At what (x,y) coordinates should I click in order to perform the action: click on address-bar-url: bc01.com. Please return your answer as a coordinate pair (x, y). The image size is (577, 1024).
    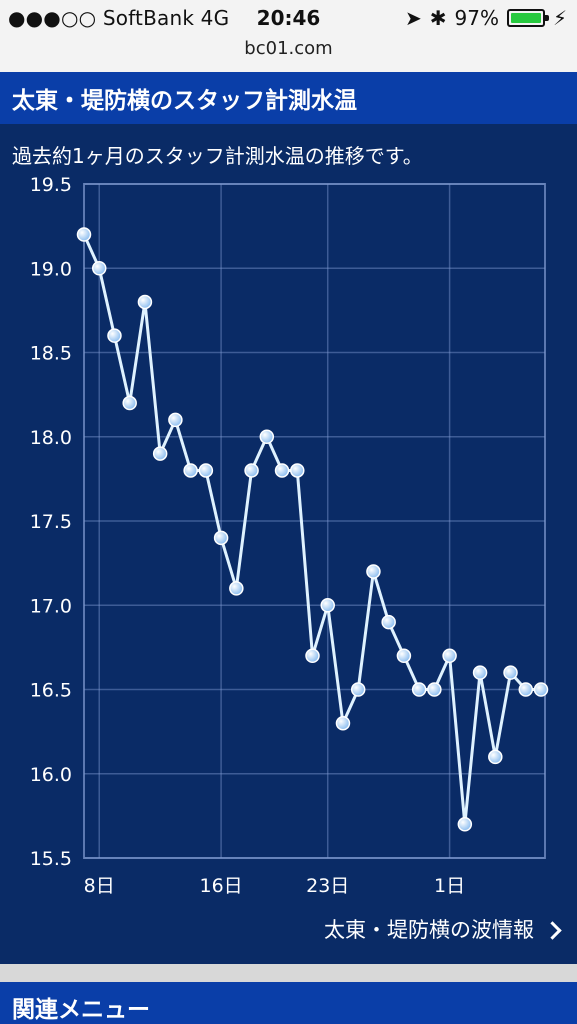
    Looking at the image, I should click on (288, 48).